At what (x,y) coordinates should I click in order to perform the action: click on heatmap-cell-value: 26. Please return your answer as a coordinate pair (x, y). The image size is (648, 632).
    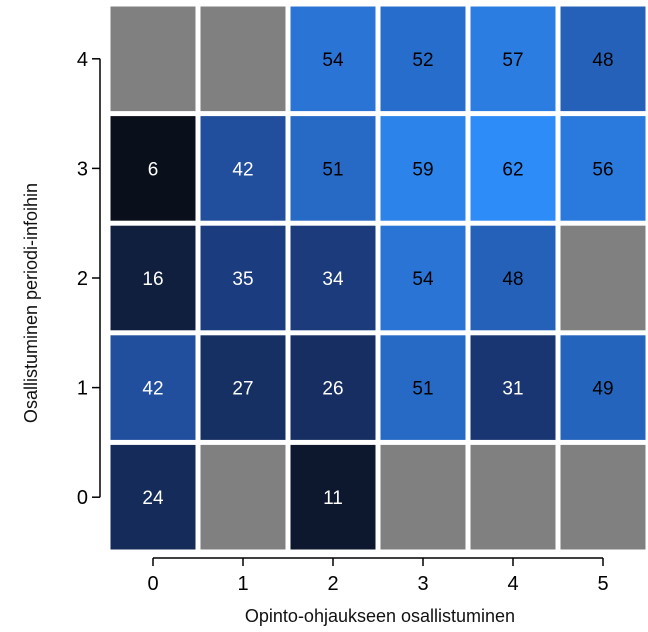
    Looking at the image, I should click on (332, 389).